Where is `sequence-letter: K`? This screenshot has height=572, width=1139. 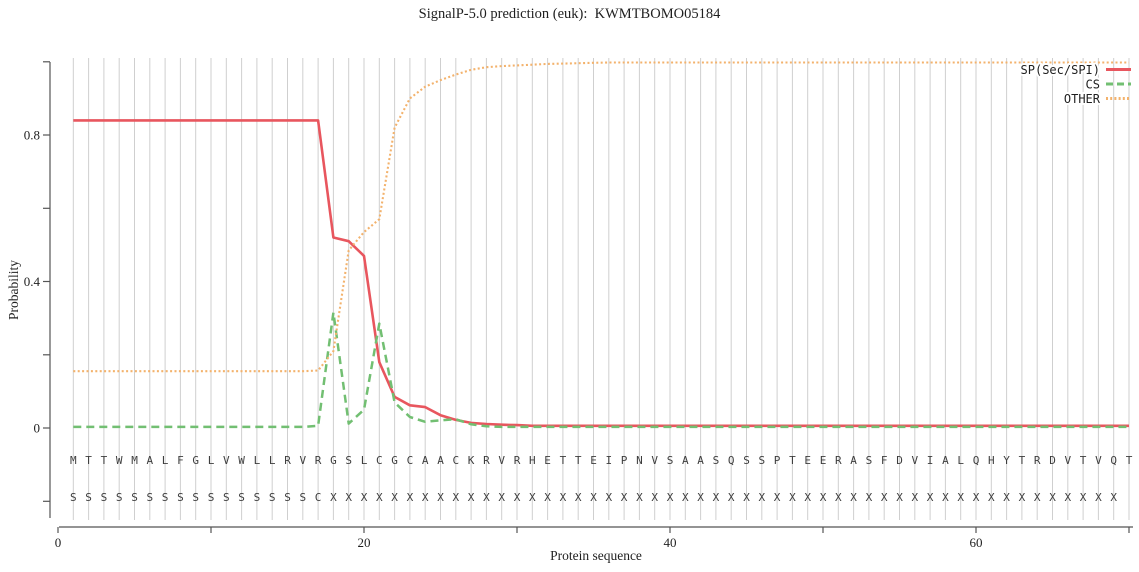 sequence-letter: K is located at coordinates (471, 460).